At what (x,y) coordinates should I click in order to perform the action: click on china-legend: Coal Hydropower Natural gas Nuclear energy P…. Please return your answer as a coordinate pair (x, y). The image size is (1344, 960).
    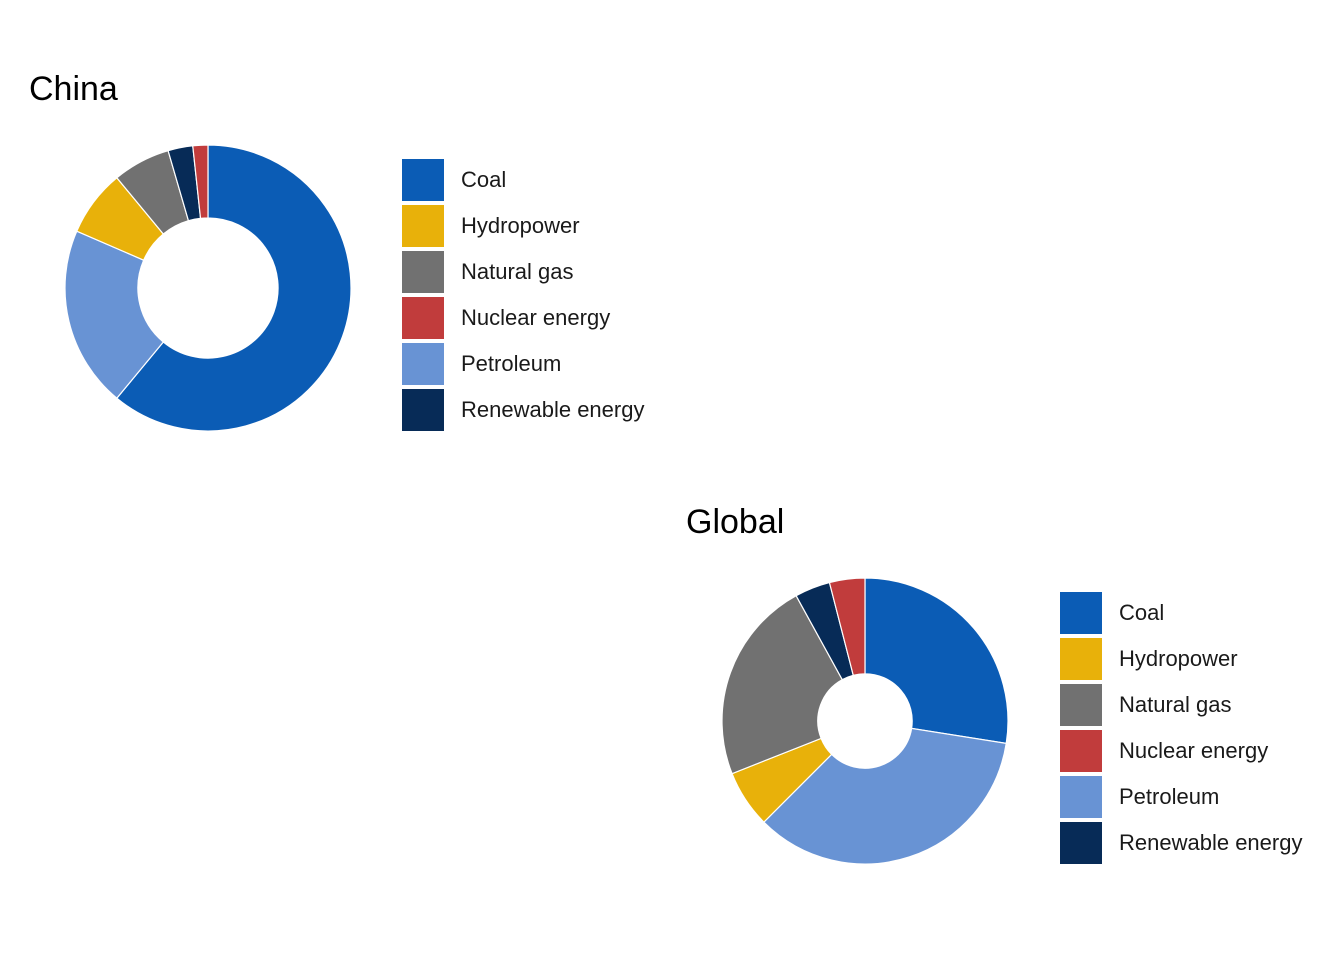
    Looking at the image, I should click on (523, 295).